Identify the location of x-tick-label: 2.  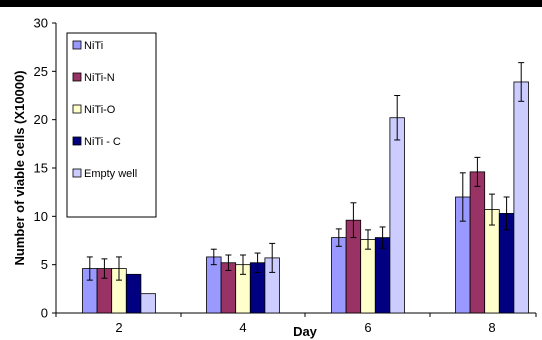
(118, 327).